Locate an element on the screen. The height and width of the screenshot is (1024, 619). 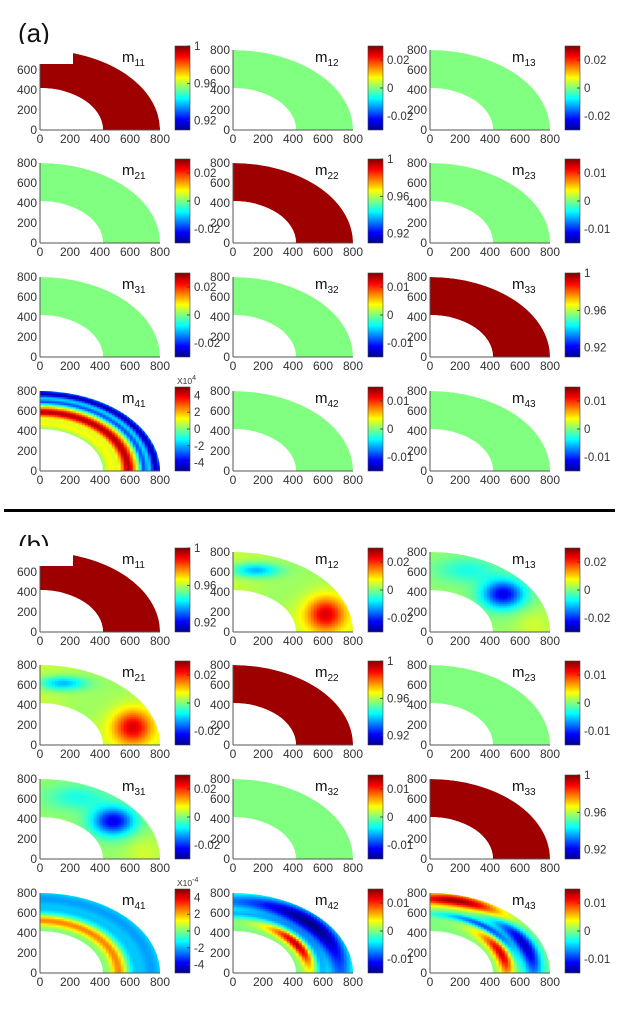
colorbar is located at coordinates (182, 590).